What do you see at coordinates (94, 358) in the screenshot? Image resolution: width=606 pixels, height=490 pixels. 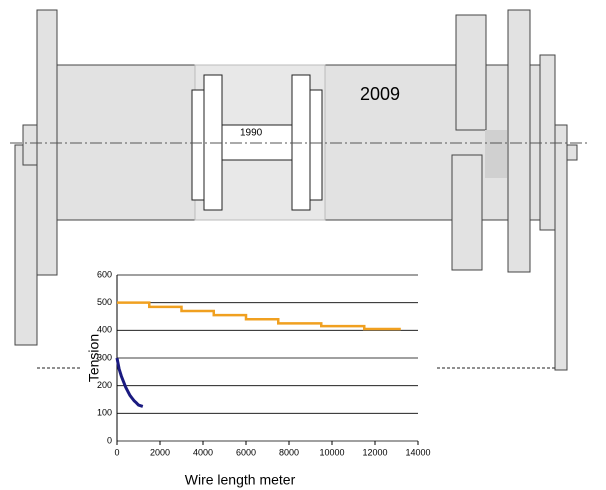 I see `y-axis-label: Tension` at bounding box center [94, 358].